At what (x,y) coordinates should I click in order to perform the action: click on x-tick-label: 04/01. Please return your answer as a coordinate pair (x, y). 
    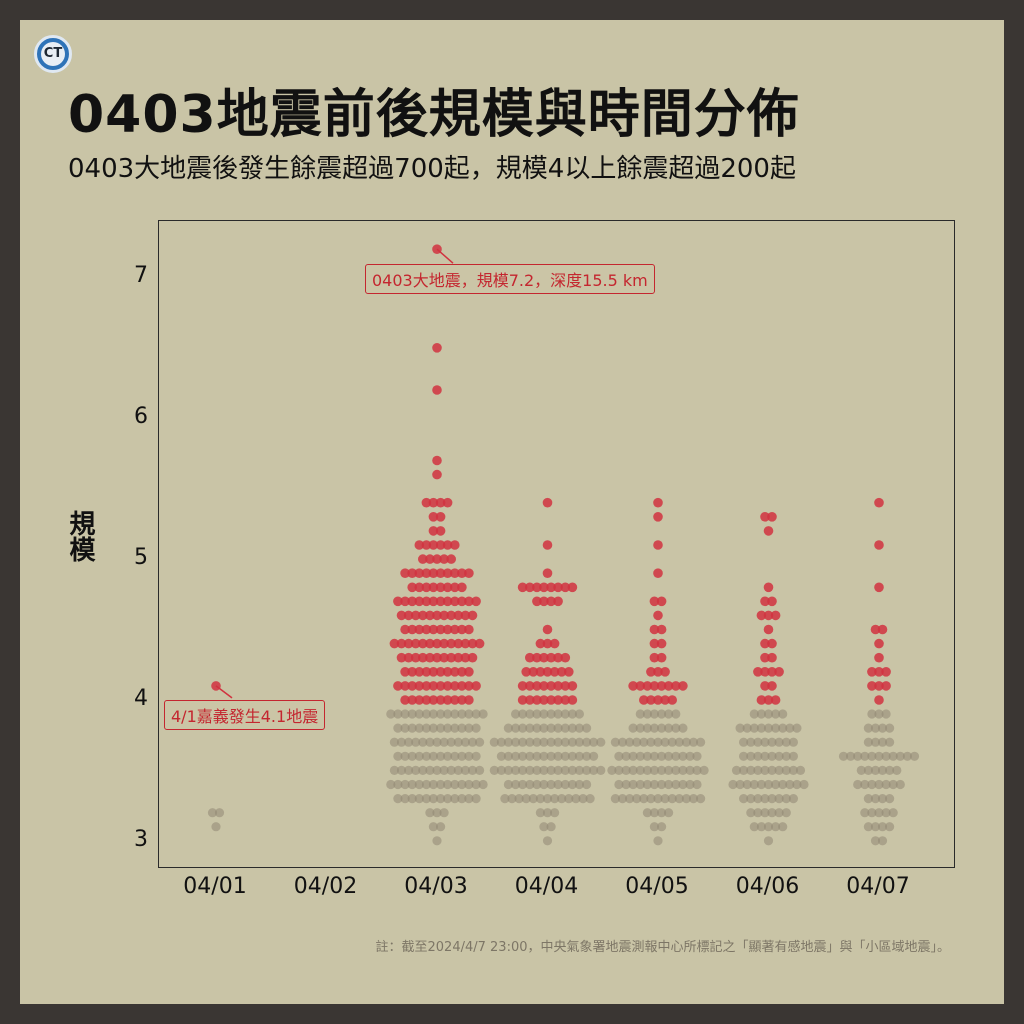
    Looking at the image, I should click on (215, 886).